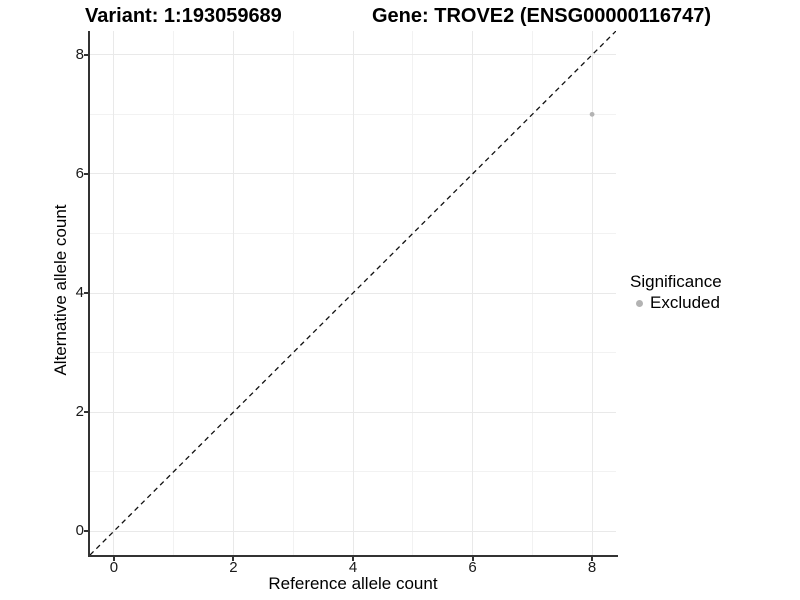  What do you see at coordinates (233, 567) in the screenshot?
I see `x-tick-label: 2` at bounding box center [233, 567].